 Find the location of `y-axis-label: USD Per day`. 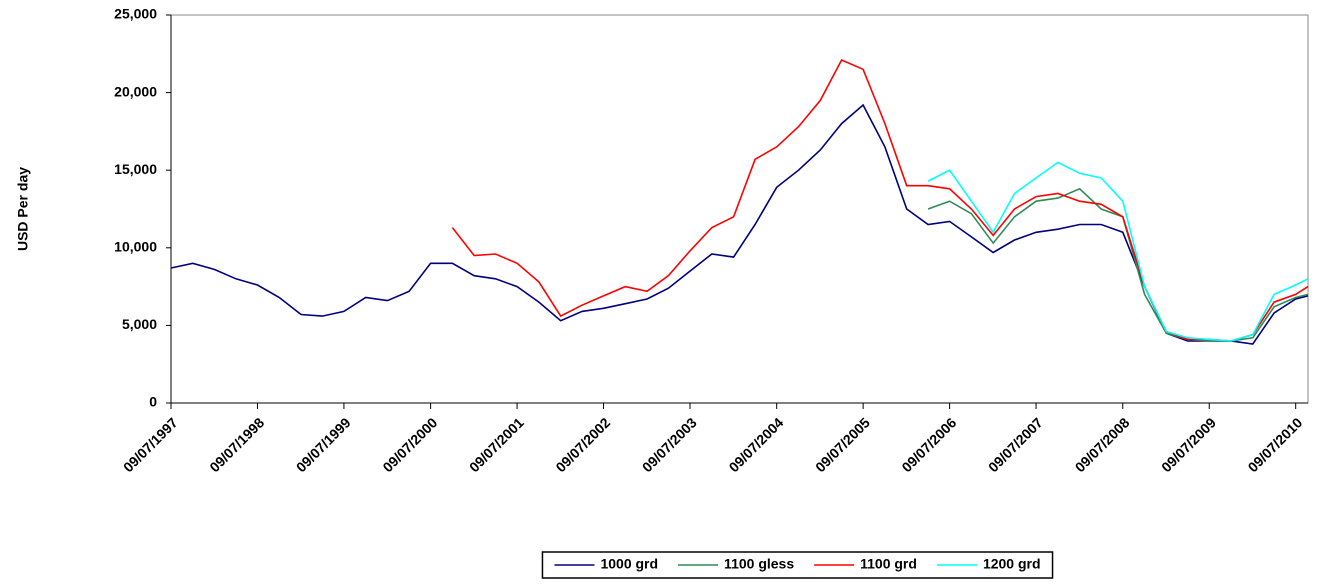

y-axis-label: USD Per day is located at coordinates (23, 209).